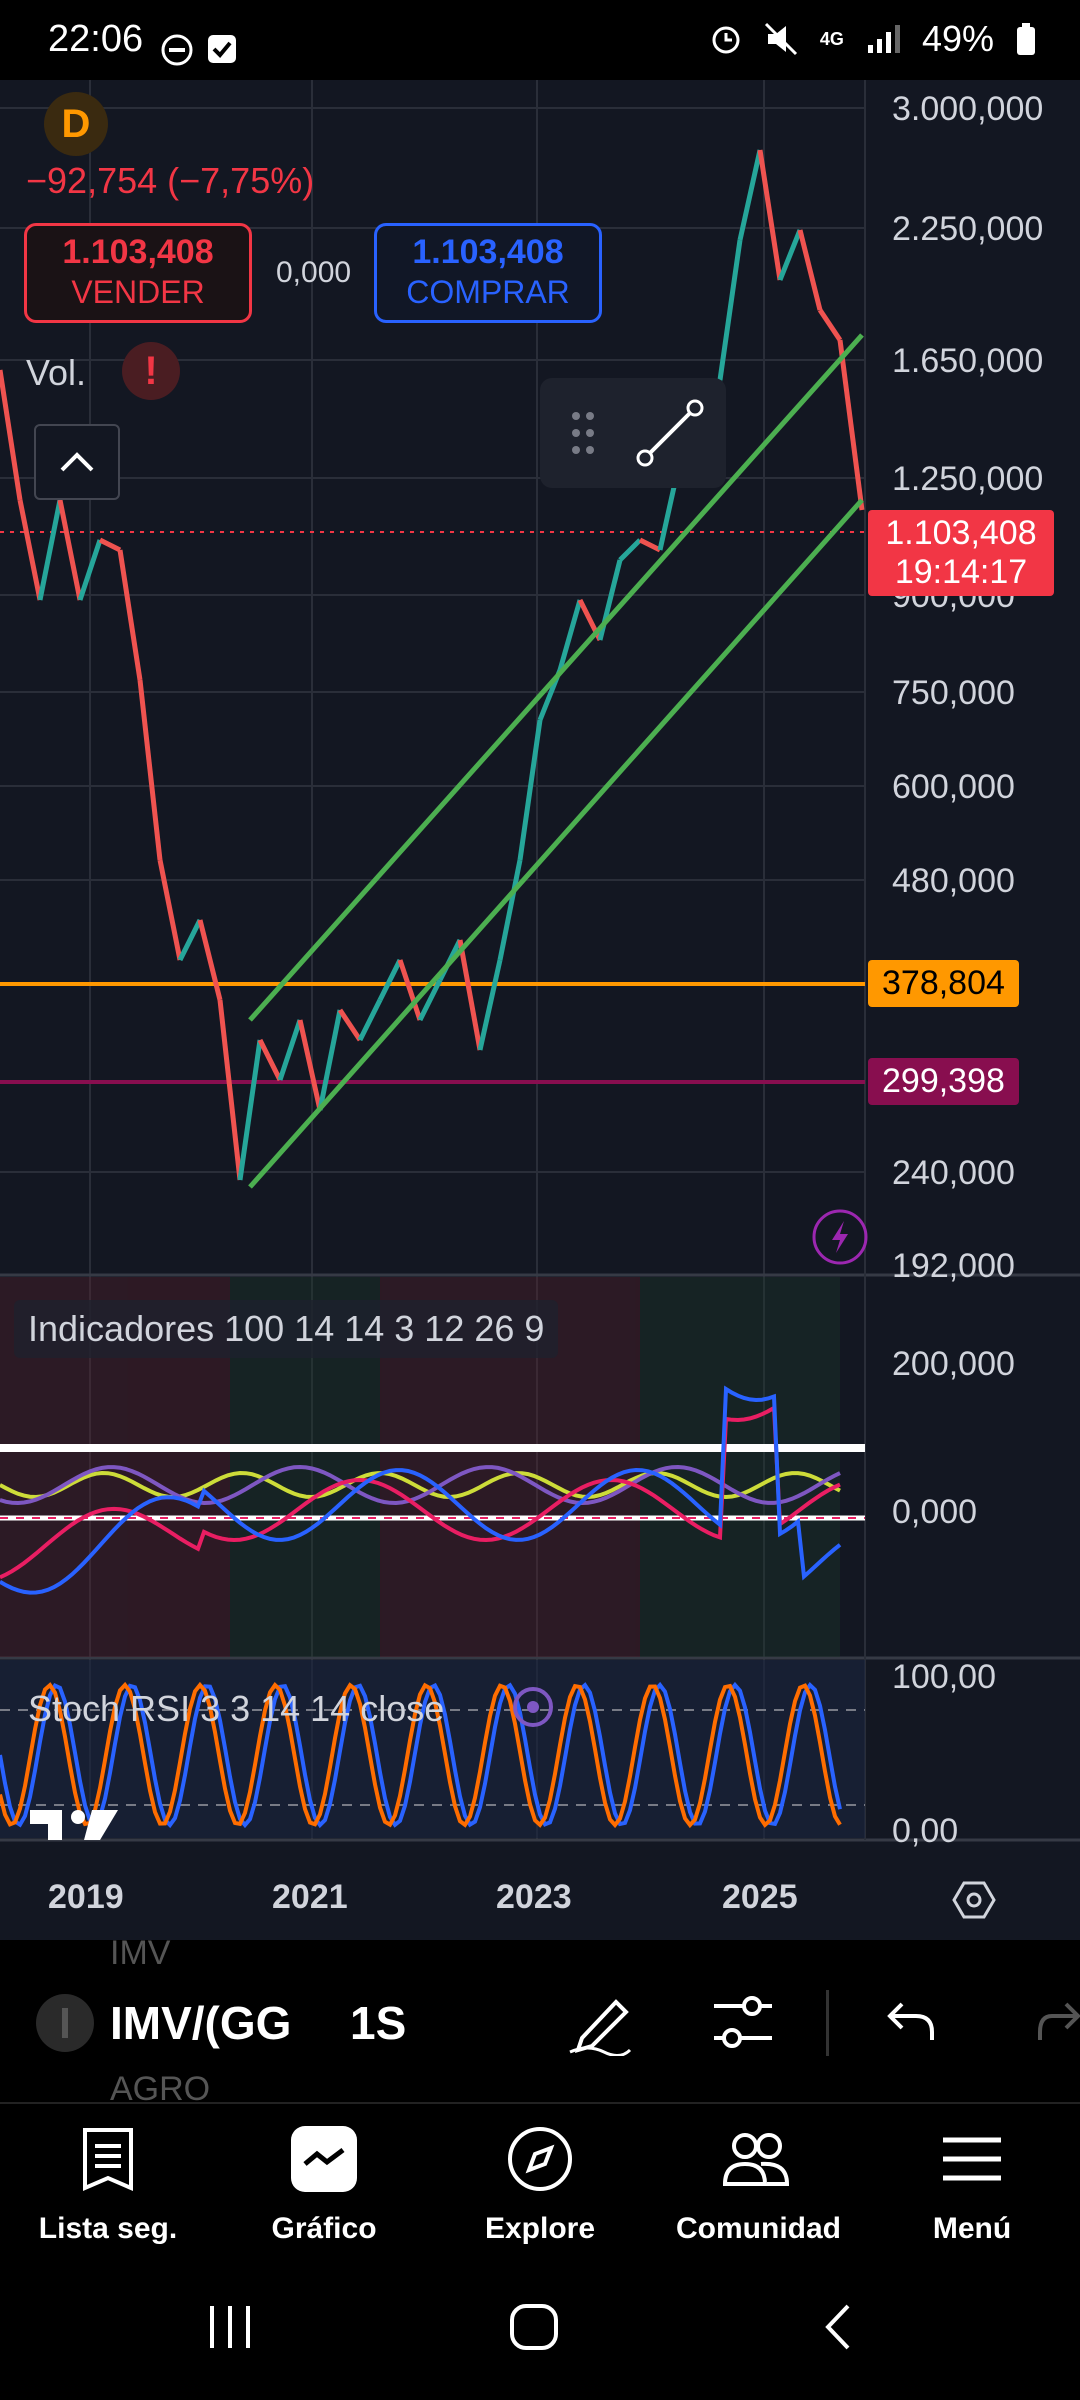  I want to click on price-change: −92,754 (−7,75%), so click(170, 180).